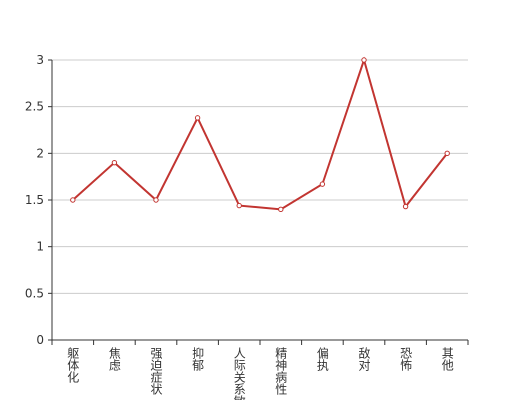 The height and width of the screenshot is (400, 520). What do you see at coordinates (198, 359) in the screenshot?
I see `x-tick-label: 抑郁` at bounding box center [198, 359].